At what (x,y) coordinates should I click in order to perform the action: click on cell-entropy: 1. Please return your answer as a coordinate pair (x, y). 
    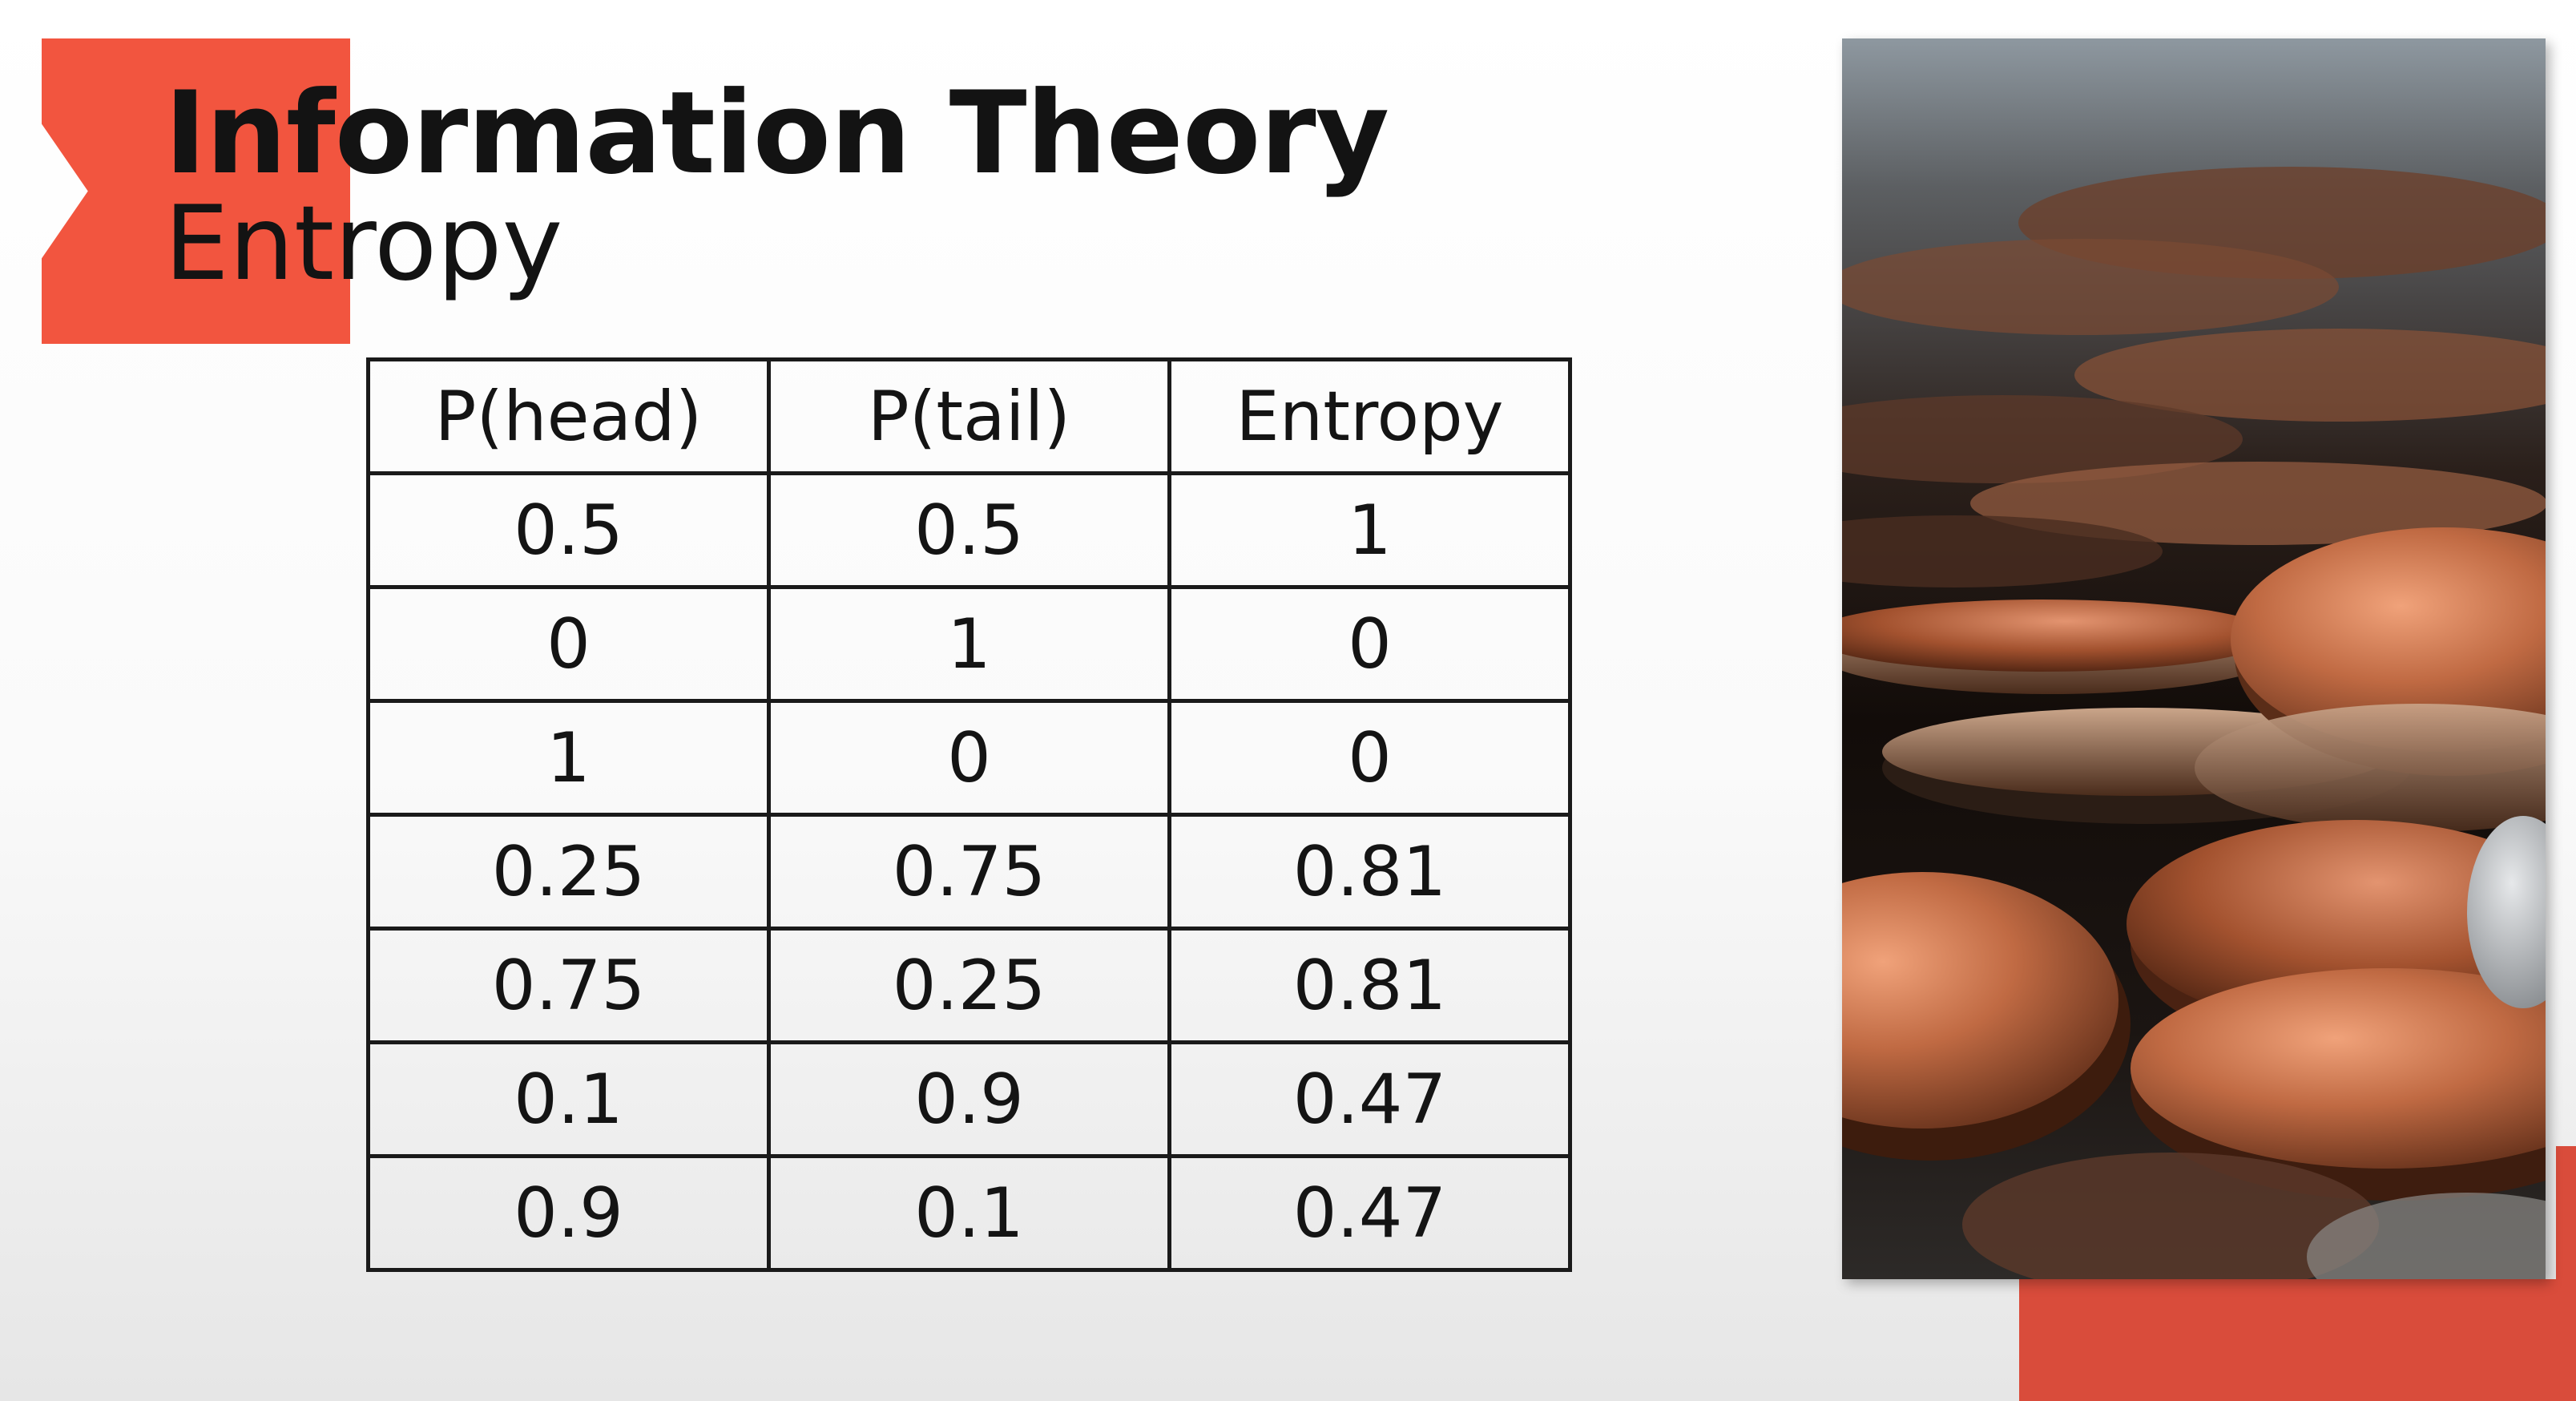
    Looking at the image, I should click on (1369, 530).